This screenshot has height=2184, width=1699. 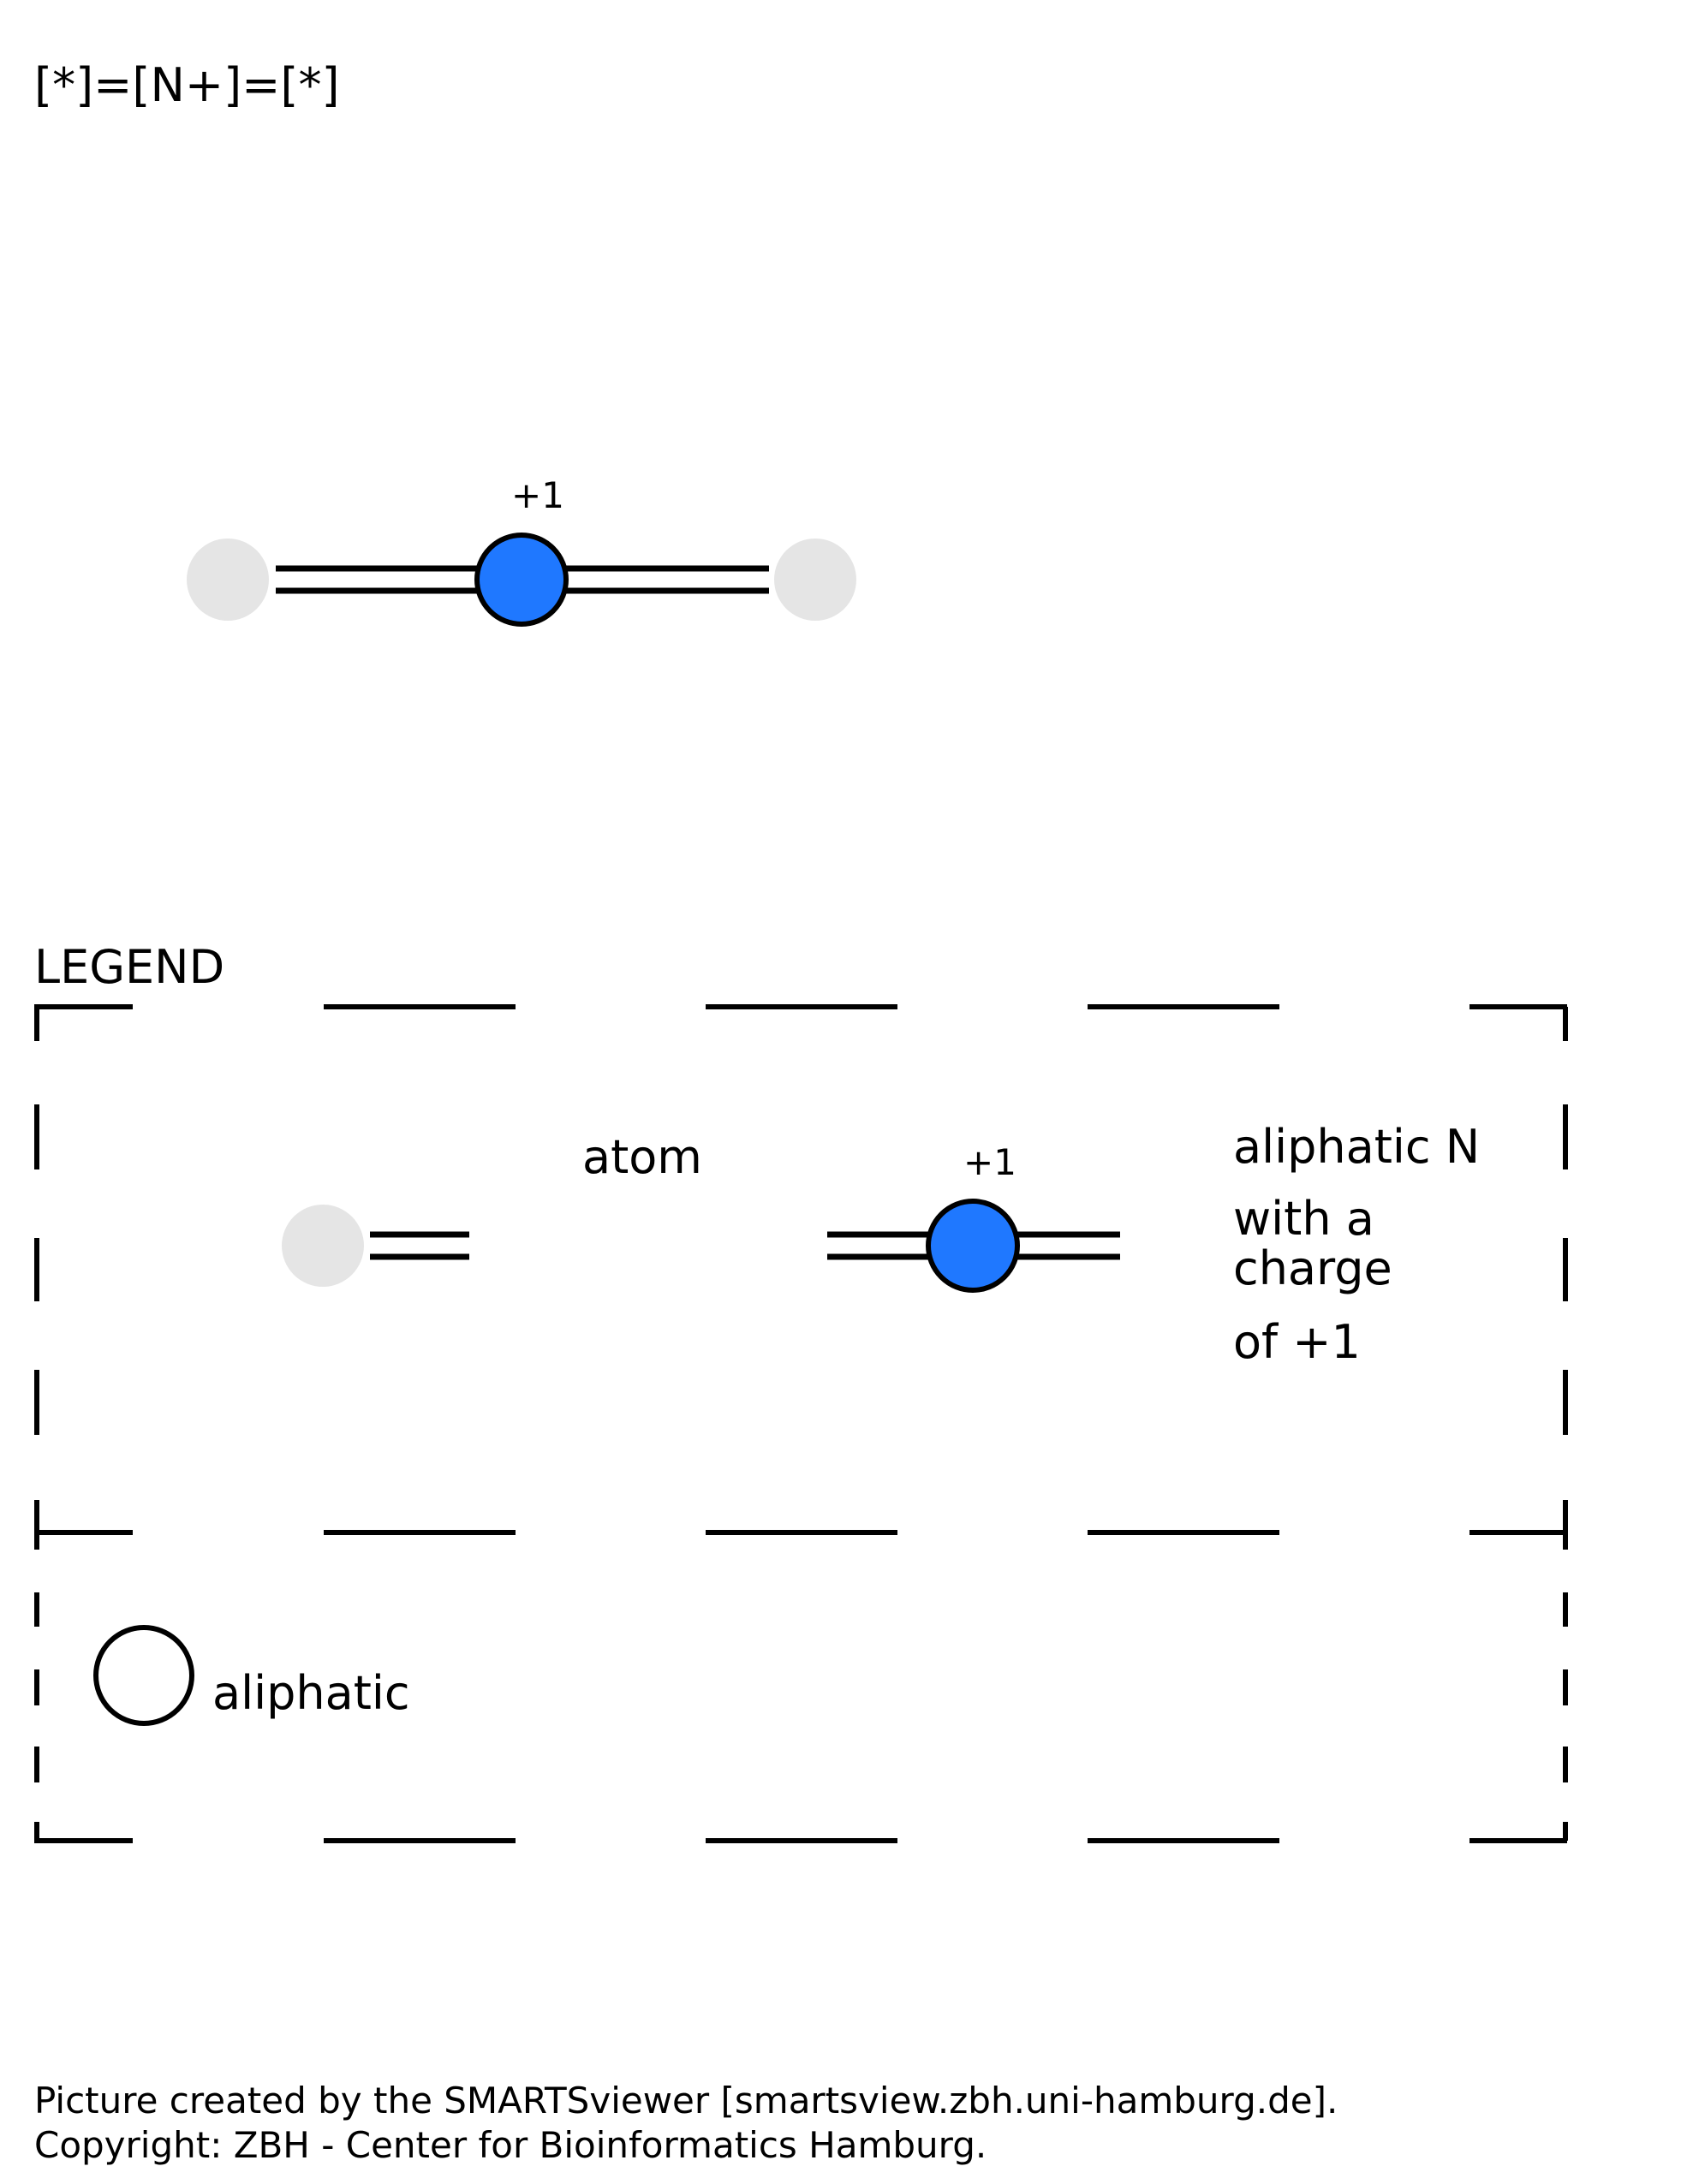 What do you see at coordinates (228, 580) in the screenshot?
I see `any-atom-left` at bounding box center [228, 580].